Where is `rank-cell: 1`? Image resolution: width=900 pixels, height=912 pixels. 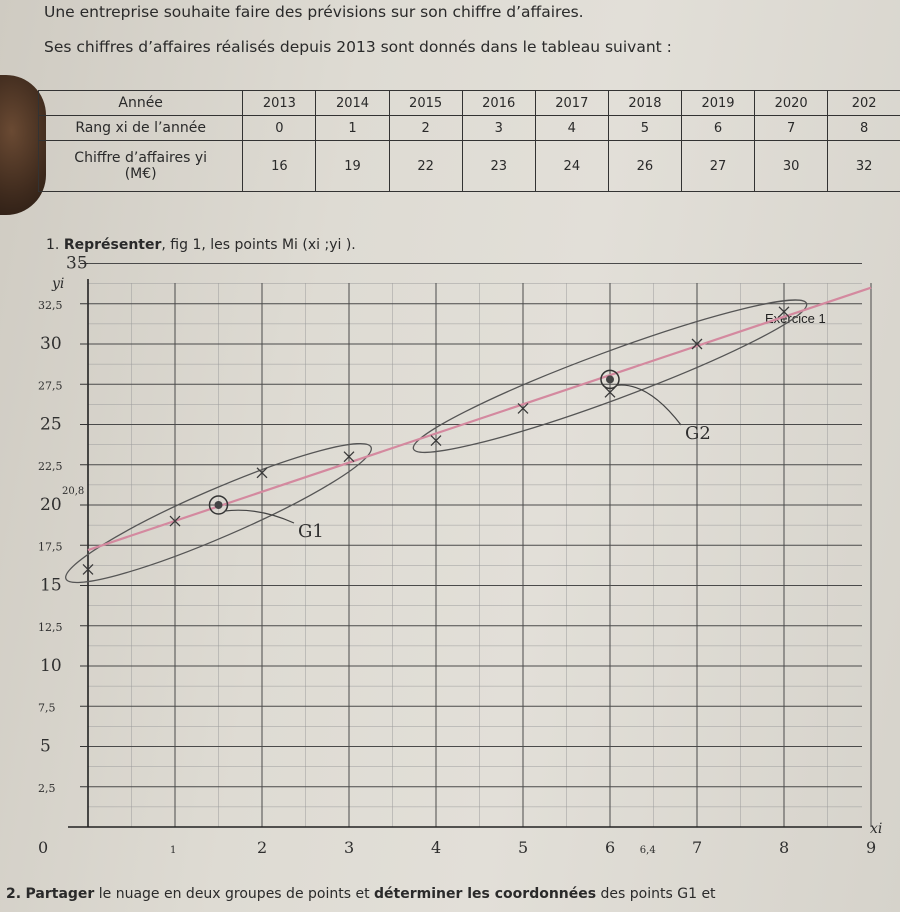 rank-cell: 1 is located at coordinates (352, 128).